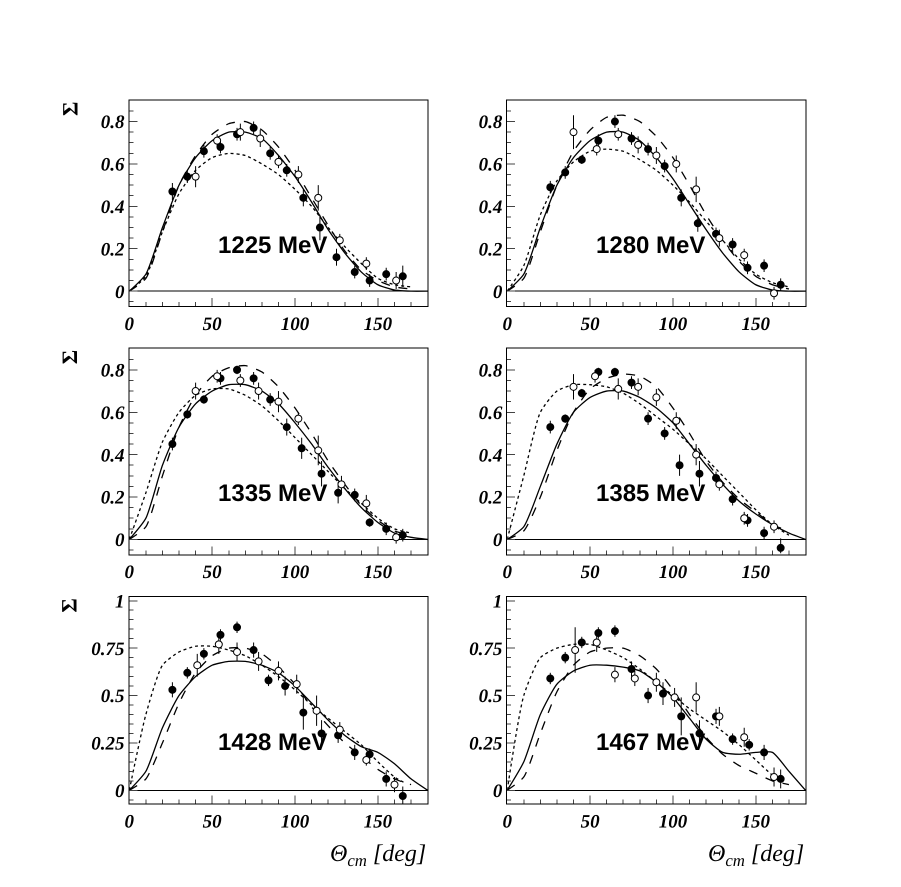 This screenshot has width=901, height=887. I want to click on annotation: 1385 MeV, so click(651, 493).